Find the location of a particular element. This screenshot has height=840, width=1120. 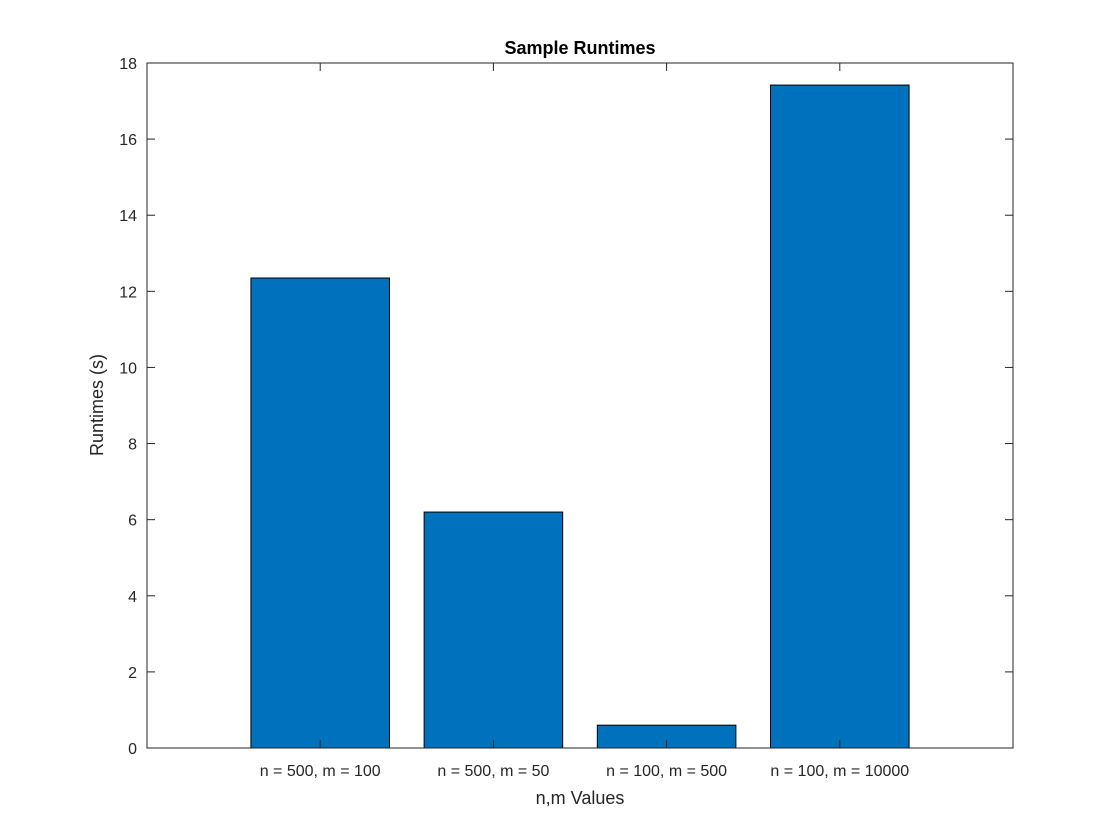

x-tick-label: n = 100, m = 10000 is located at coordinates (839, 771).